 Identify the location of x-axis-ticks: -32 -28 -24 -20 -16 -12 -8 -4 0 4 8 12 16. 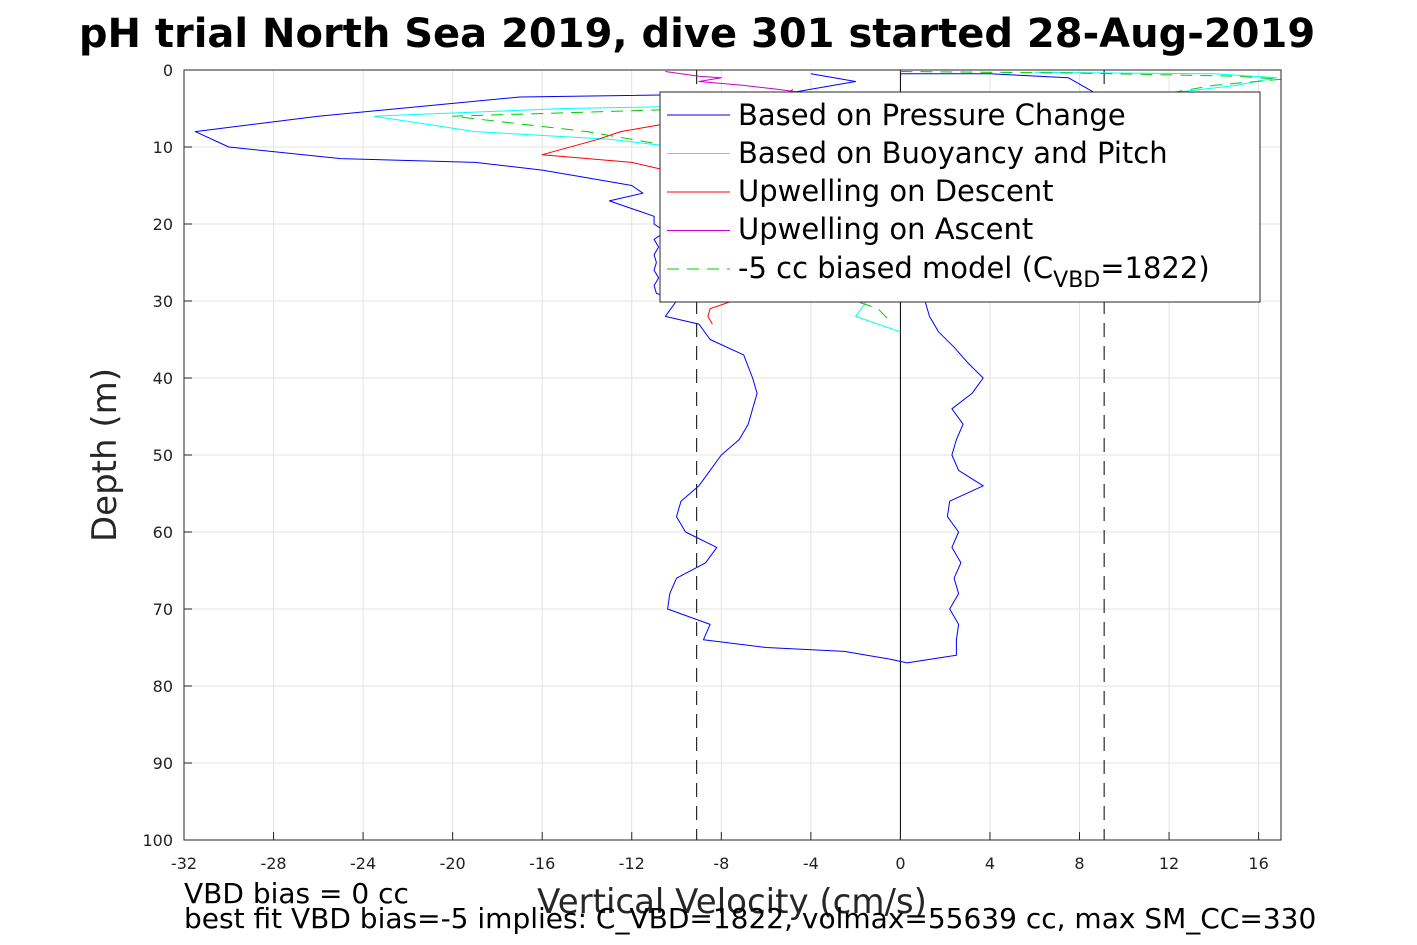
(720, 852).